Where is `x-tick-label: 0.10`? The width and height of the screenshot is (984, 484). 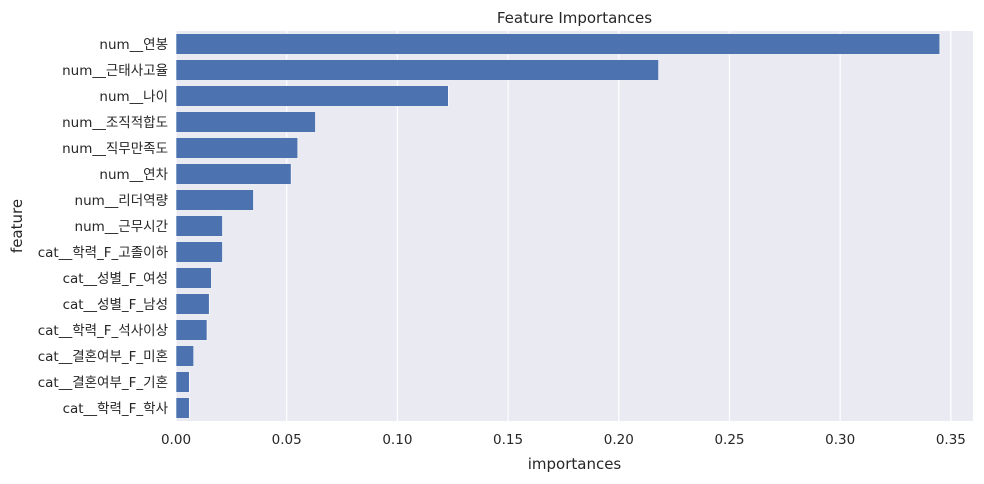 x-tick-label: 0.10 is located at coordinates (397, 440).